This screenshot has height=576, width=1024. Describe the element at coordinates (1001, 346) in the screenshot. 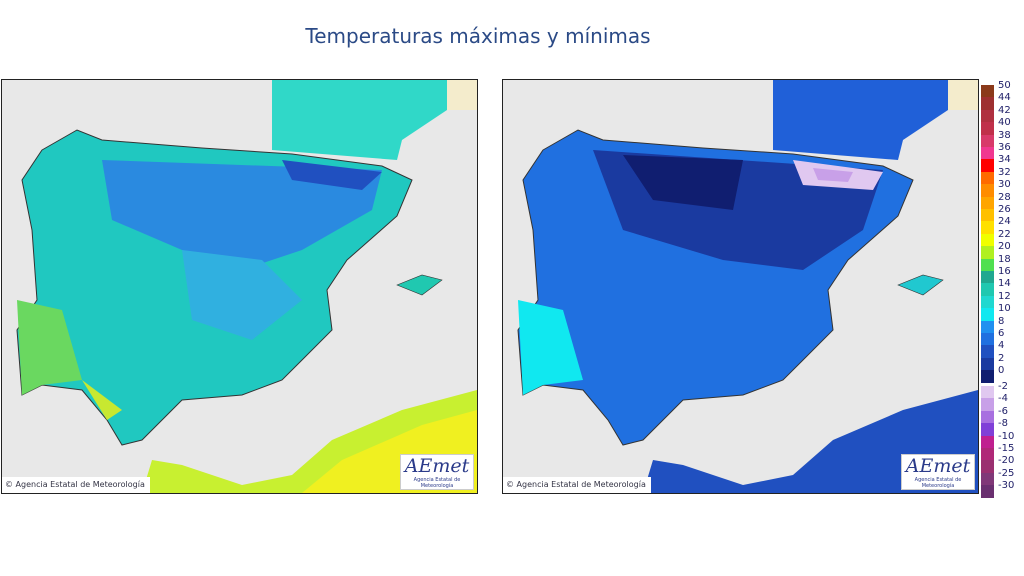

I see `legend-label: 4` at that location.